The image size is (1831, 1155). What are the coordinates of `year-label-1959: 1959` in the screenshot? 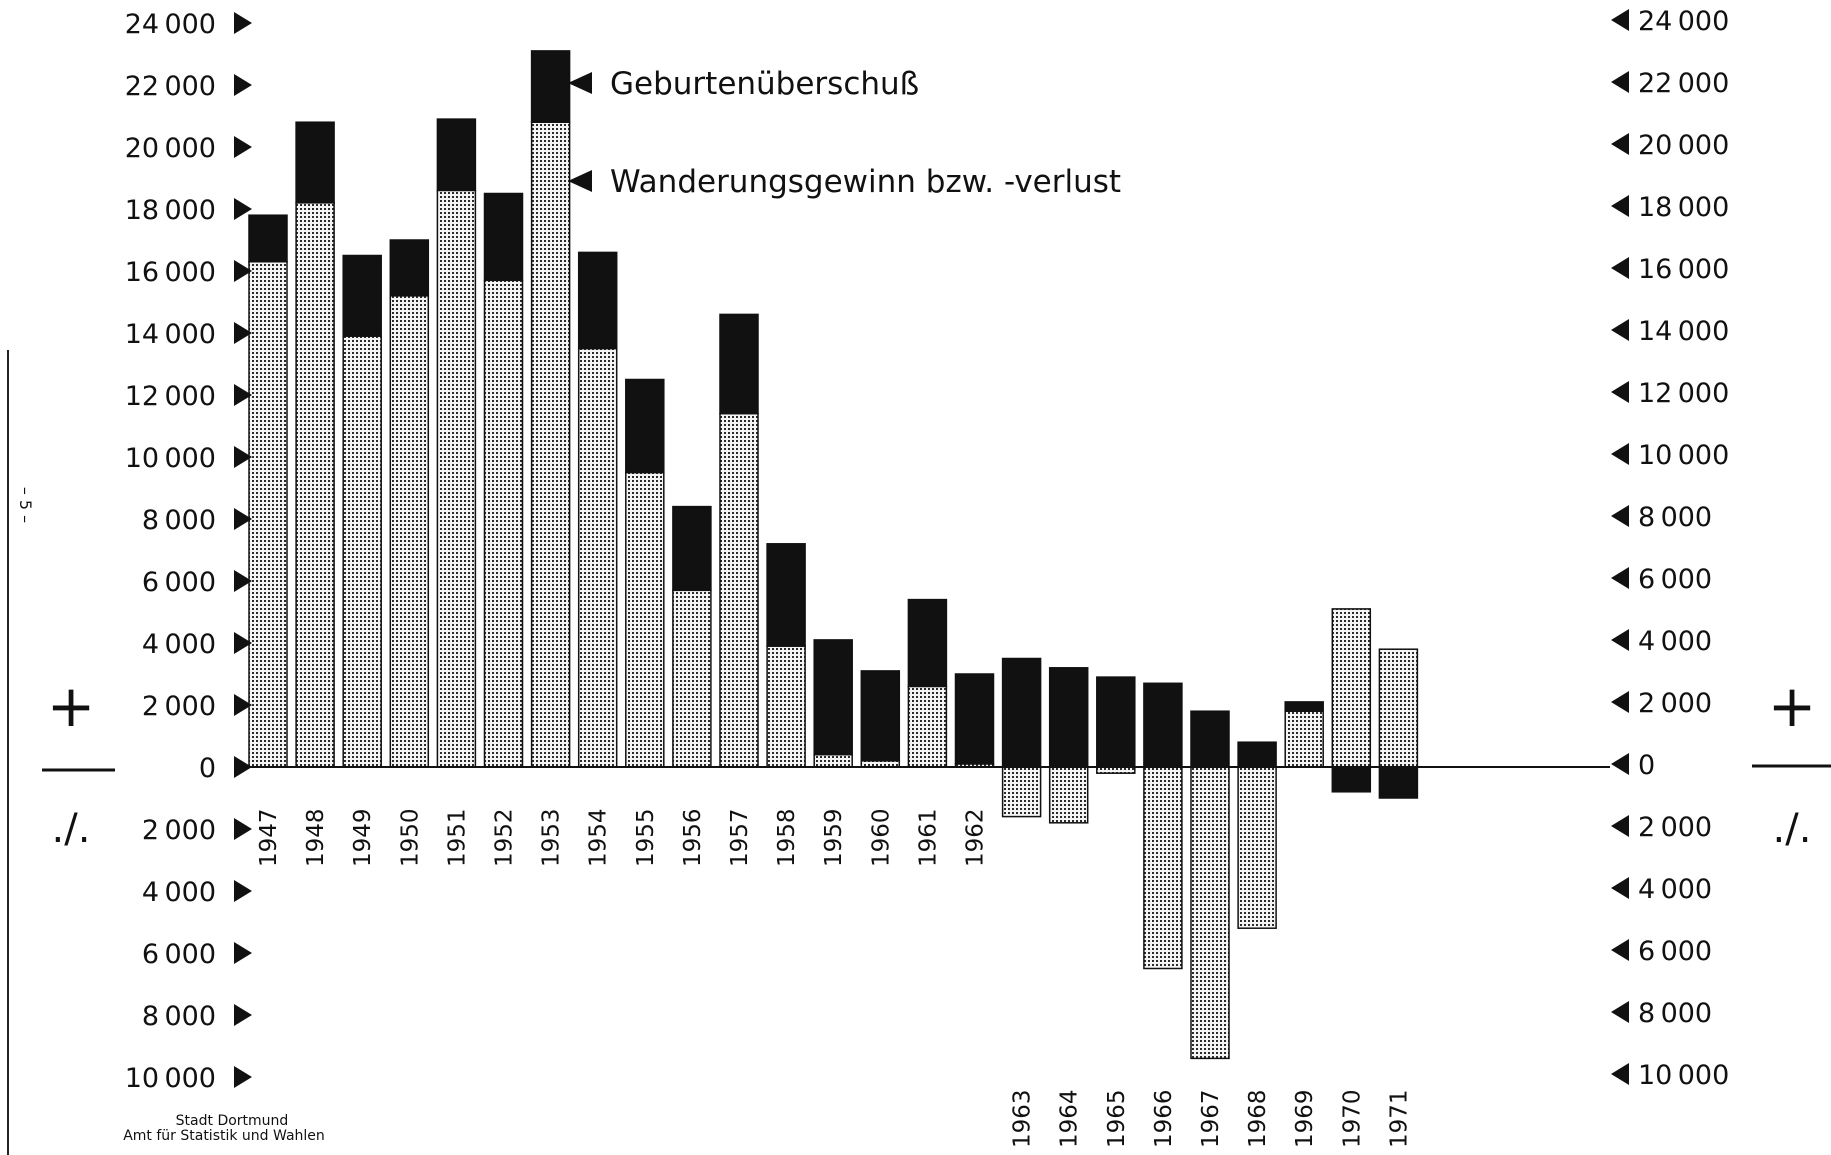 It's located at (834, 837).